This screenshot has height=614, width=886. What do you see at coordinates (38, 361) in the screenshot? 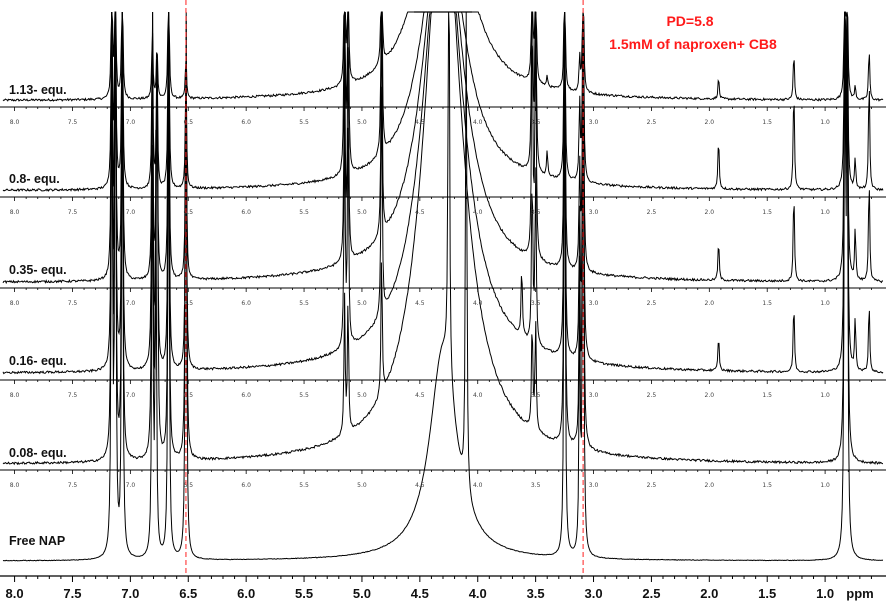
I see `trace-label: 0.16- equ.` at bounding box center [38, 361].